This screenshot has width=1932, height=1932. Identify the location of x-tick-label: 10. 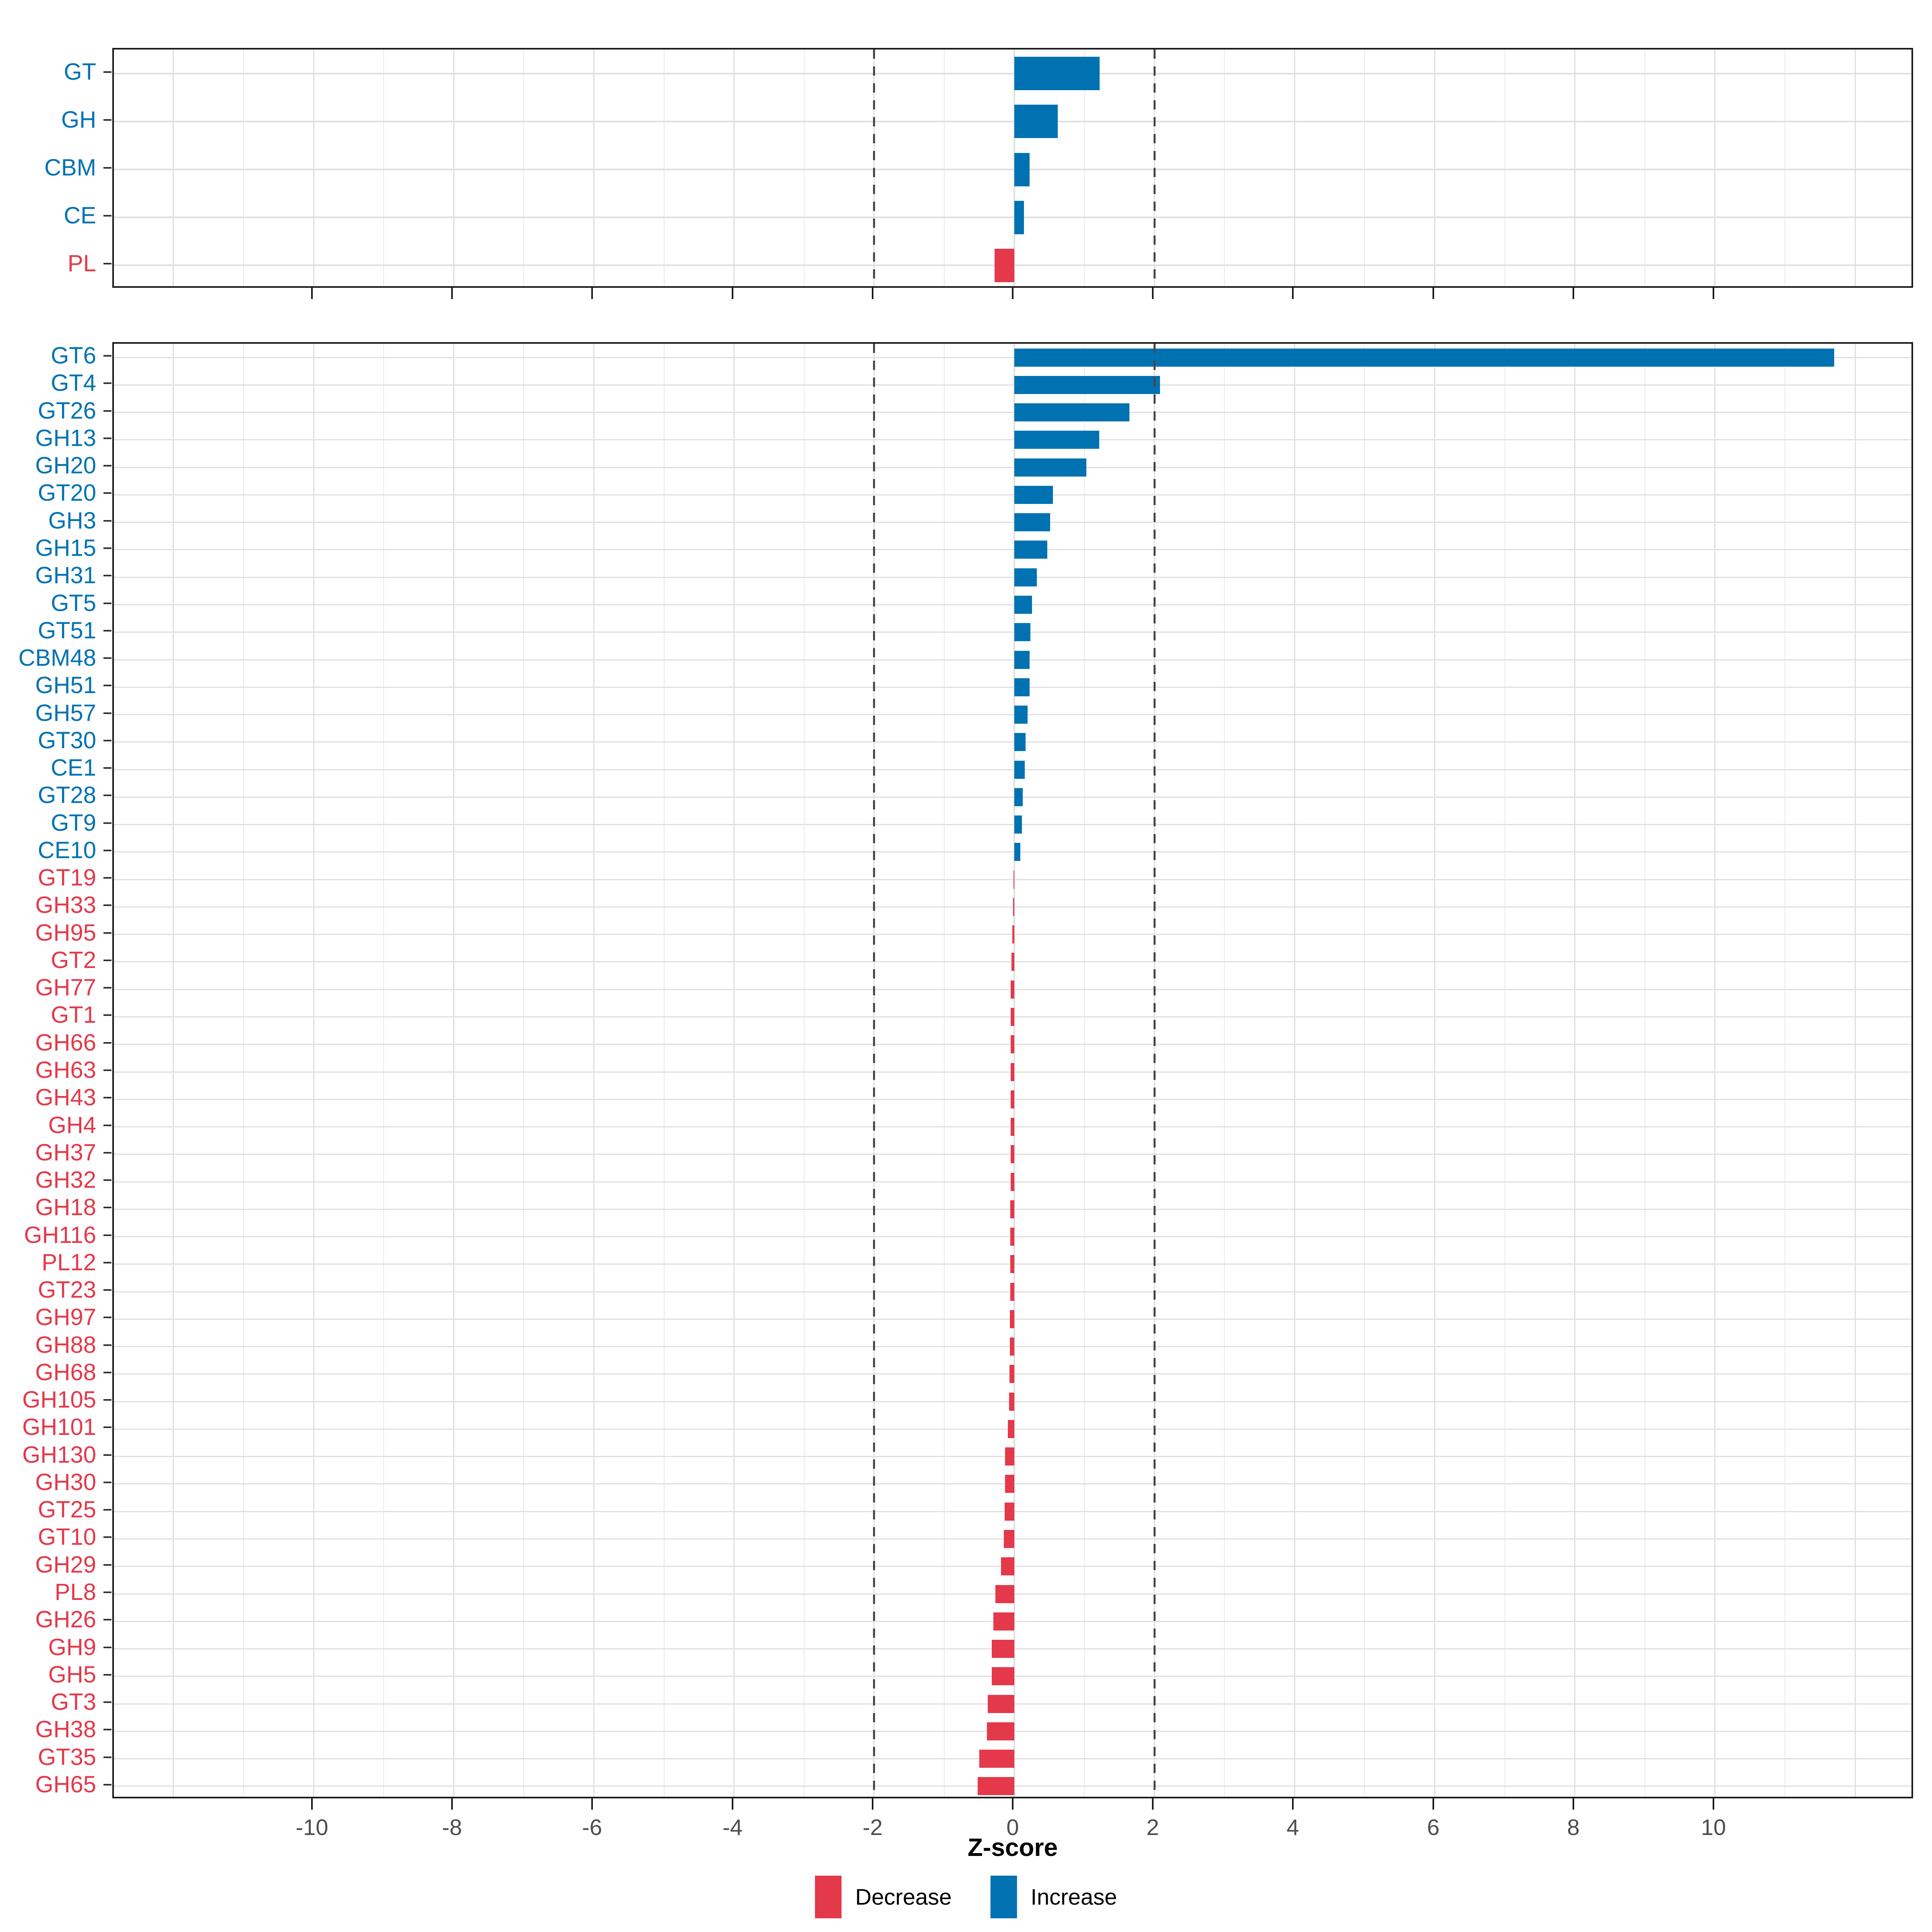
(1713, 1827).